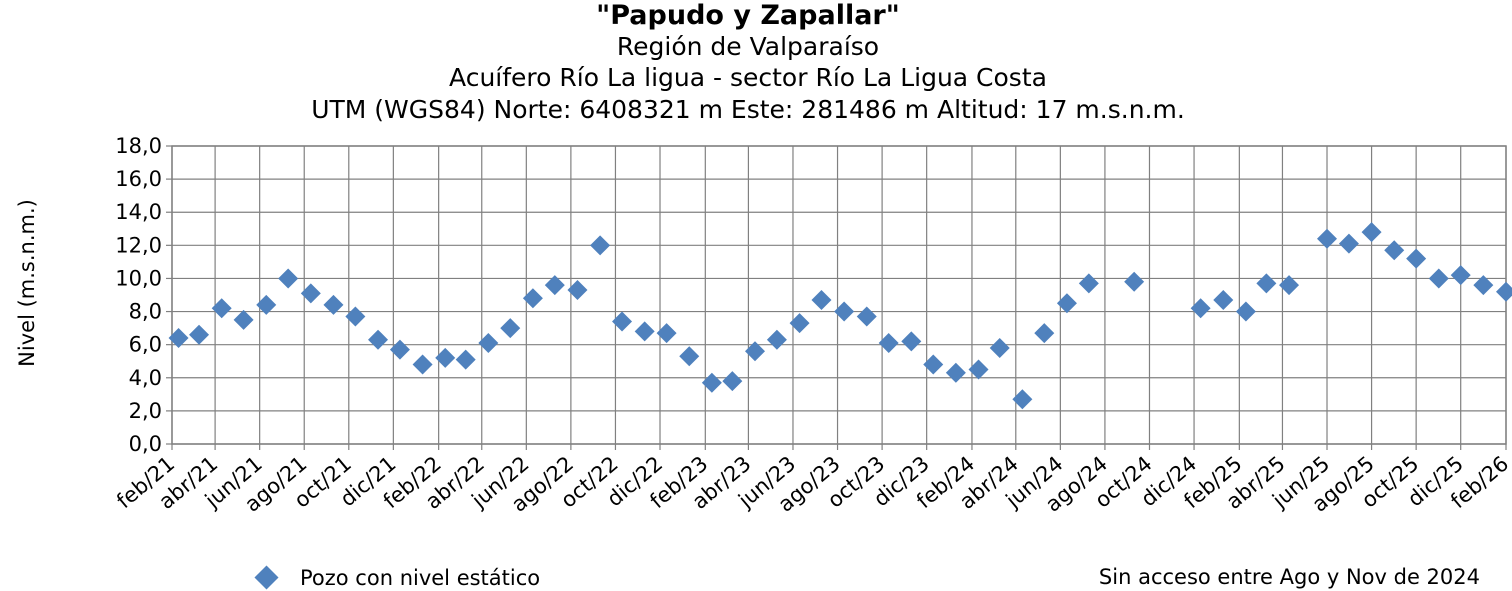  Describe the element at coordinates (145, 378) in the screenshot. I see `y-tick-label: 4,0` at that location.